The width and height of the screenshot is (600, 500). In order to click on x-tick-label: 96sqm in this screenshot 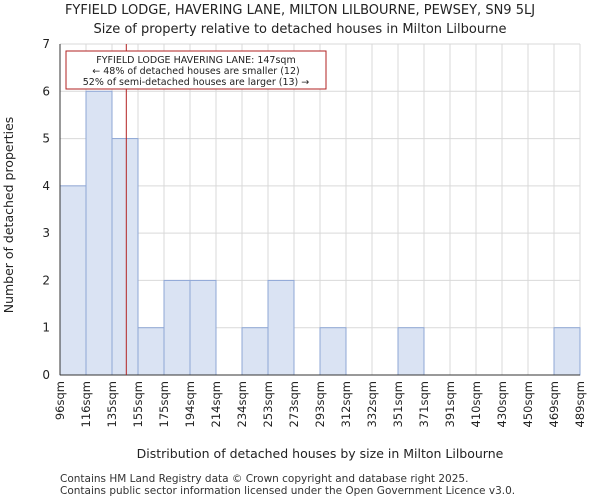, I will do `click(60, 400)`.